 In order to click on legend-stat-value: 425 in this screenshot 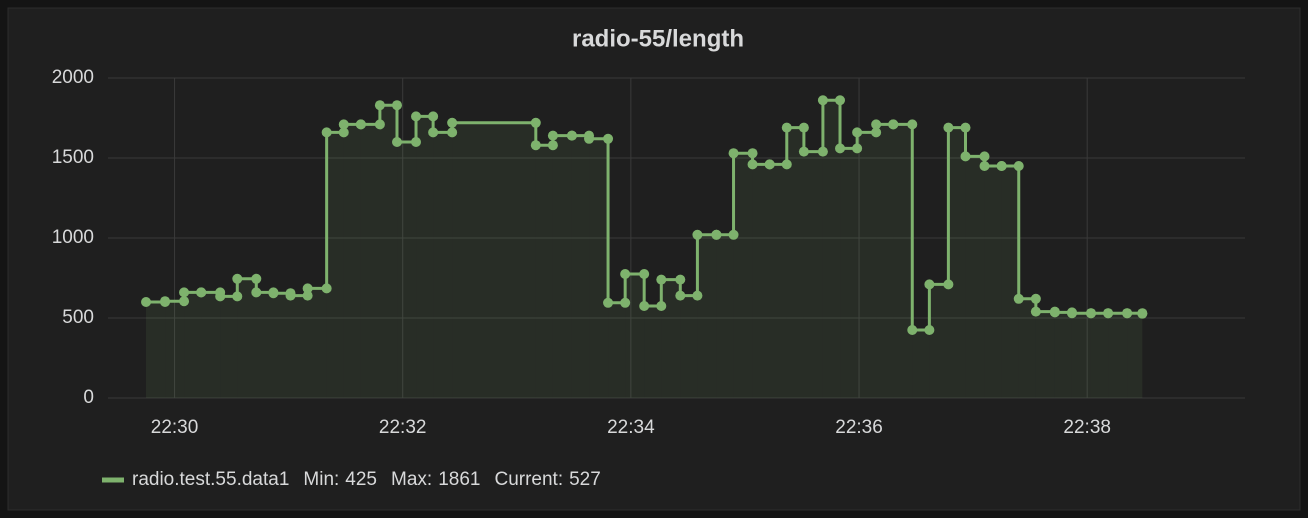, I will do `click(361, 479)`.